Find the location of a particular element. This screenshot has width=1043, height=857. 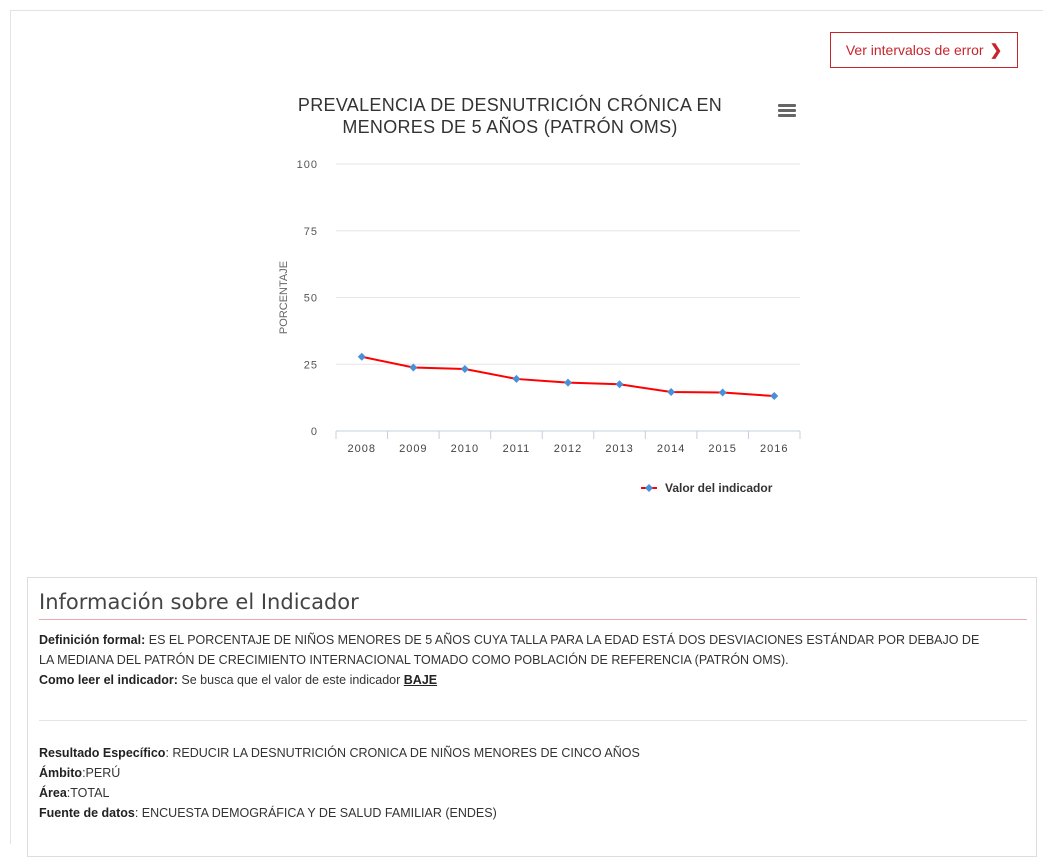

info-title: Información sobre el Indicador is located at coordinates (199, 602).